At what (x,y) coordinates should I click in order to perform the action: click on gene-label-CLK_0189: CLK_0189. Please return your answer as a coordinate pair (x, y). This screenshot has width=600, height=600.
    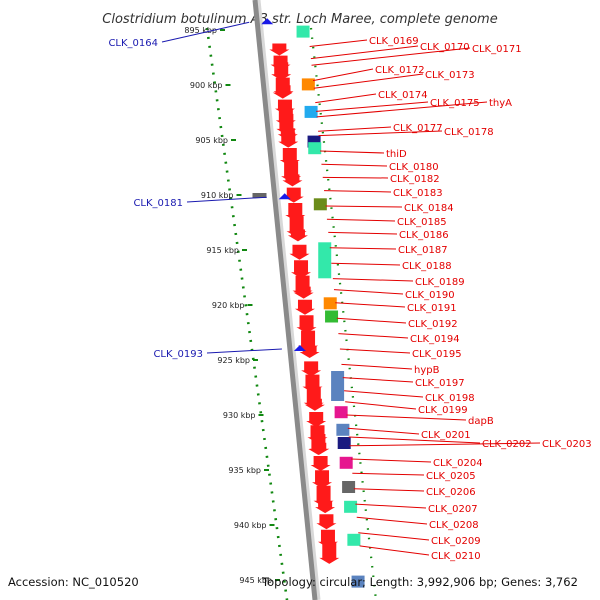
    Looking at the image, I should click on (440, 282).